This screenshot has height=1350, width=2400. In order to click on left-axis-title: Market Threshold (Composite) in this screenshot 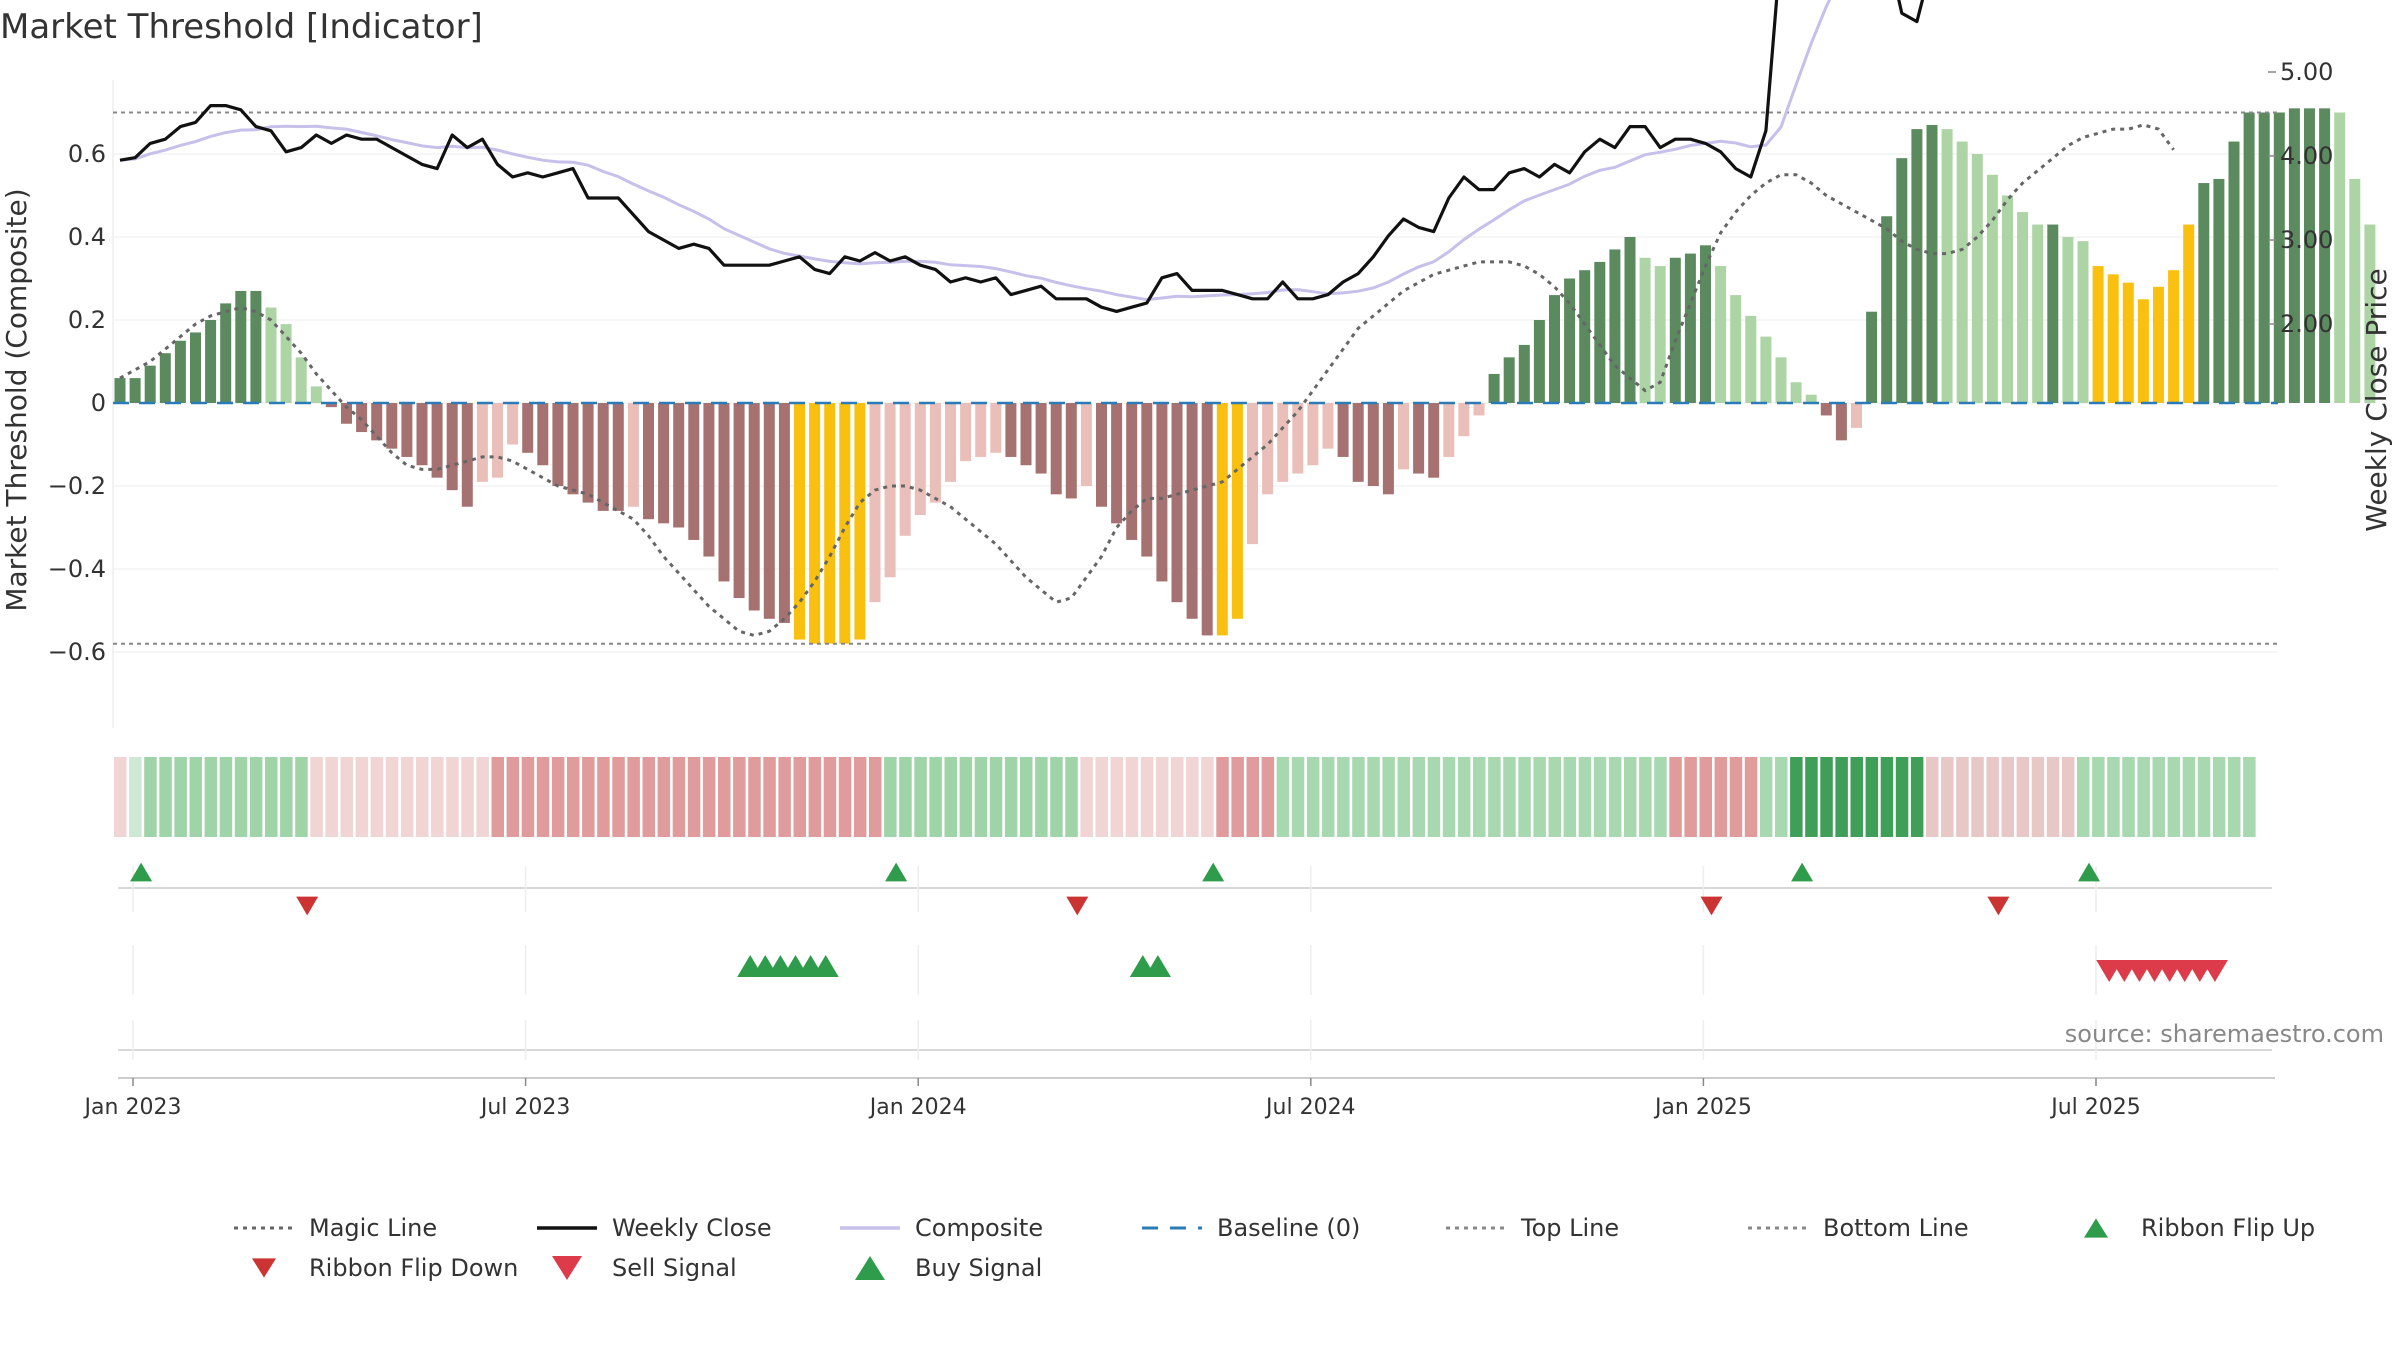, I will do `click(16, 399)`.